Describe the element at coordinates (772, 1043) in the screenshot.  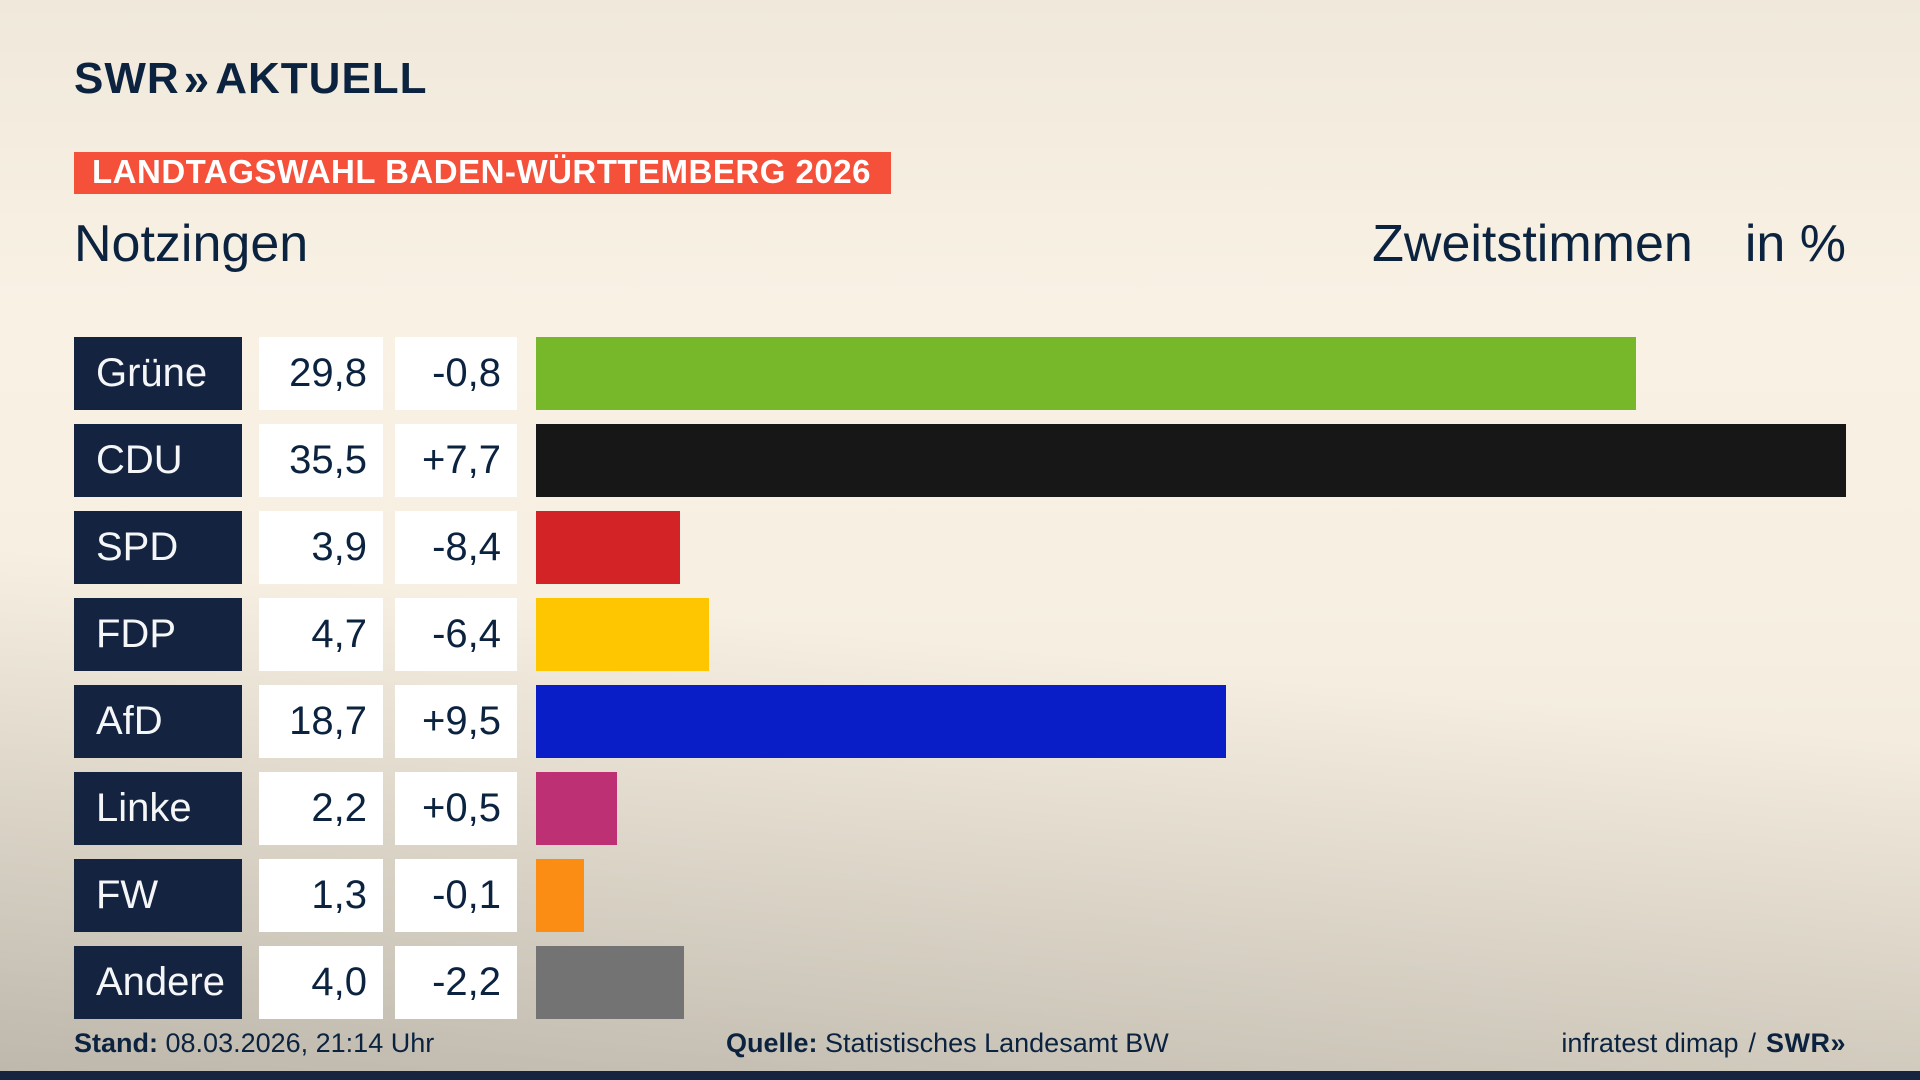
I see `quelle-label: Quelle:` at that location.